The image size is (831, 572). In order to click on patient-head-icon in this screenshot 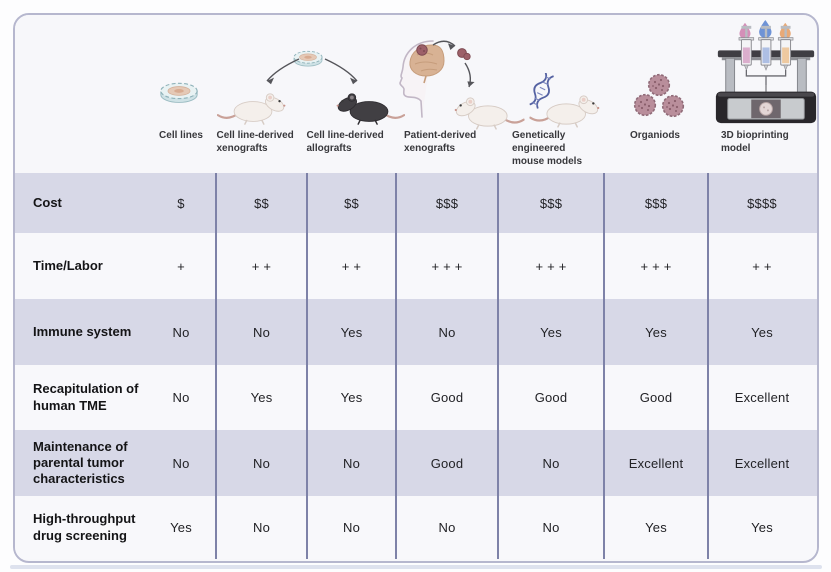, I will do `click(422, 79)`.